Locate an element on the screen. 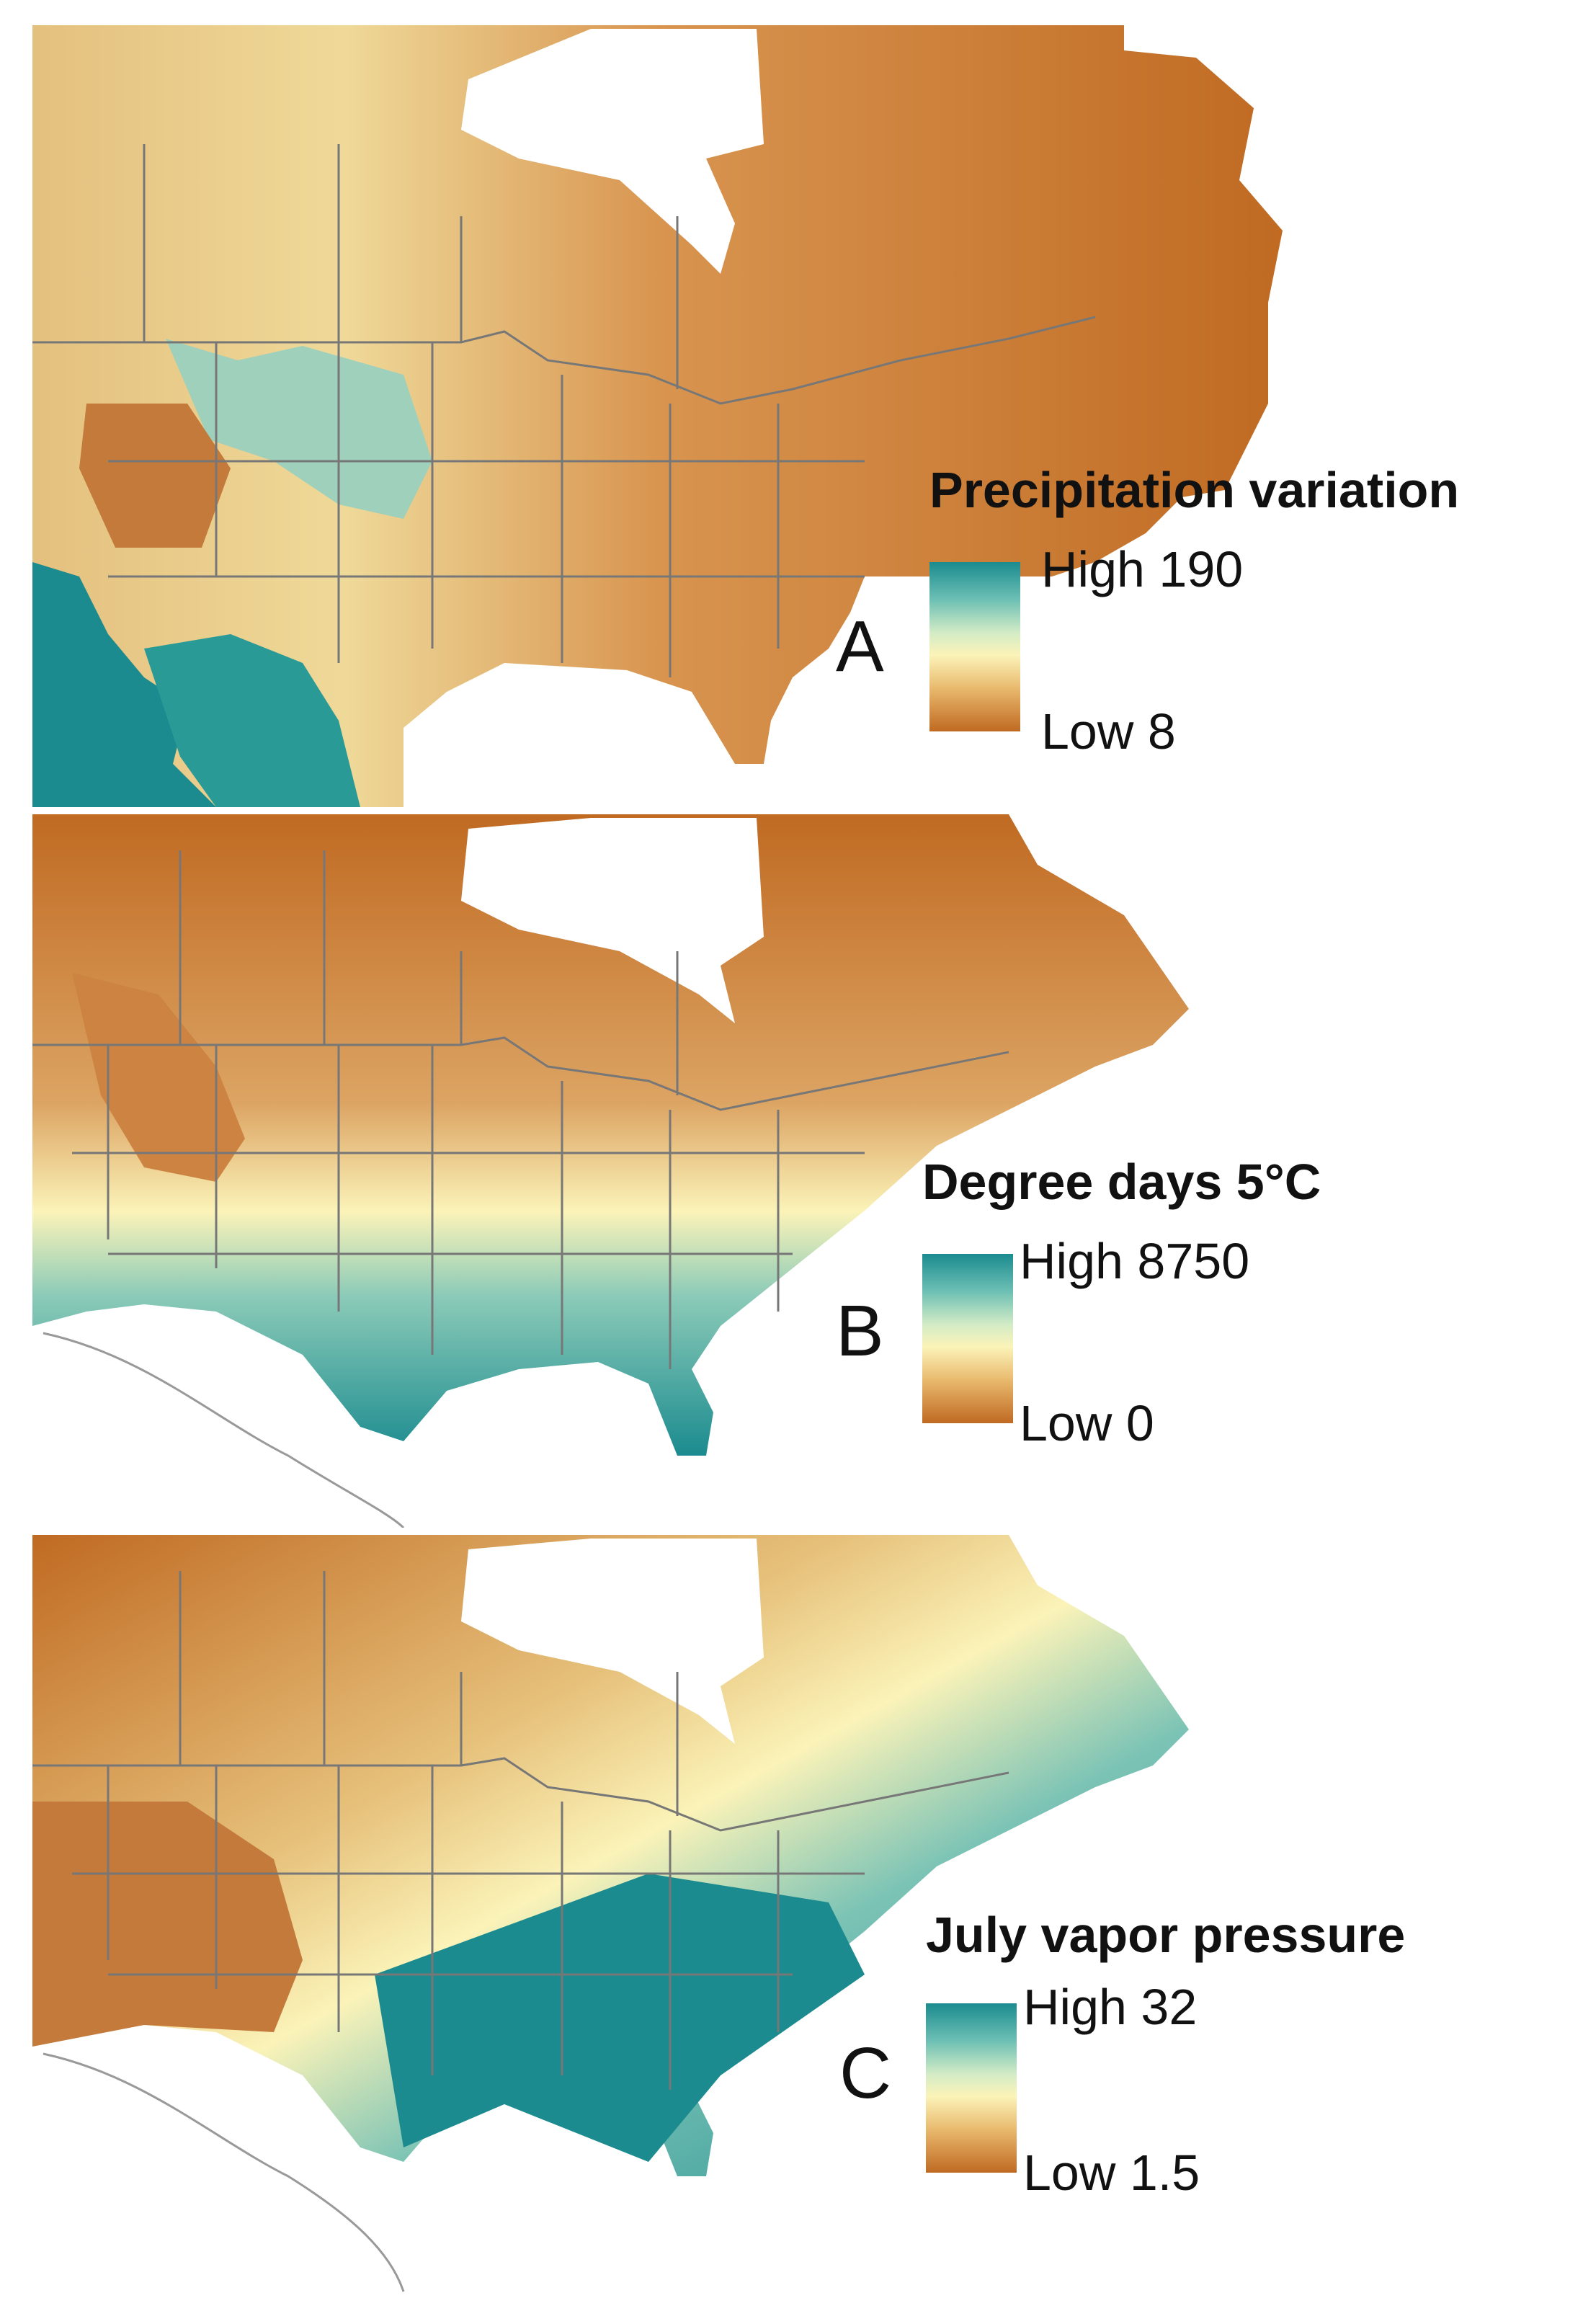 This screenshot has width=1583, height=2324. legend-high-label: High 32 is located at coordinates (1110, 2007).